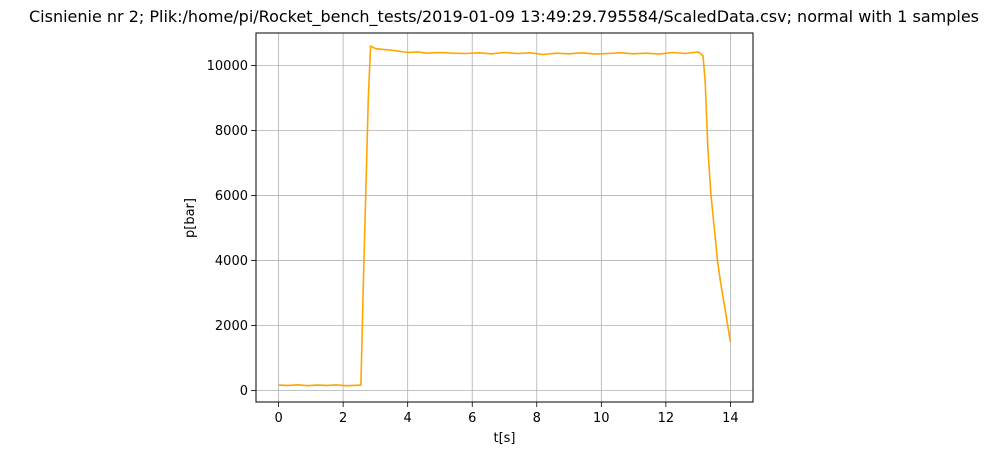 This screenshot has height=455, width=1008. What do you see at coordinates (504, 438) in the screenshot?
I see `x-axis-label: t[s]` at bounding box center [504, 438].